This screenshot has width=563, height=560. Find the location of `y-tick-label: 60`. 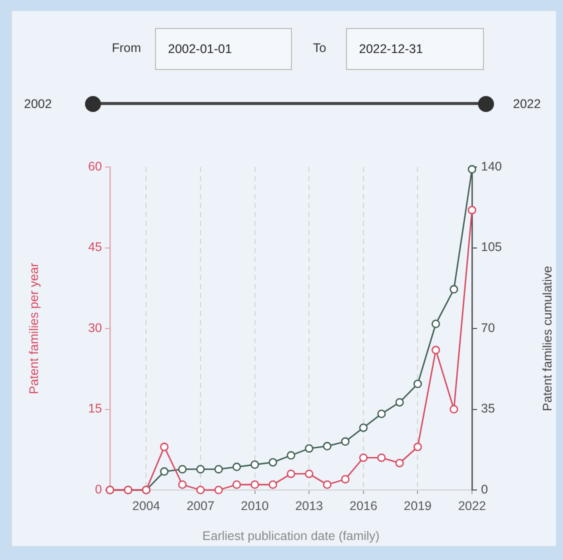

y-tick-label: 60 is located at coordinates (95, 166).